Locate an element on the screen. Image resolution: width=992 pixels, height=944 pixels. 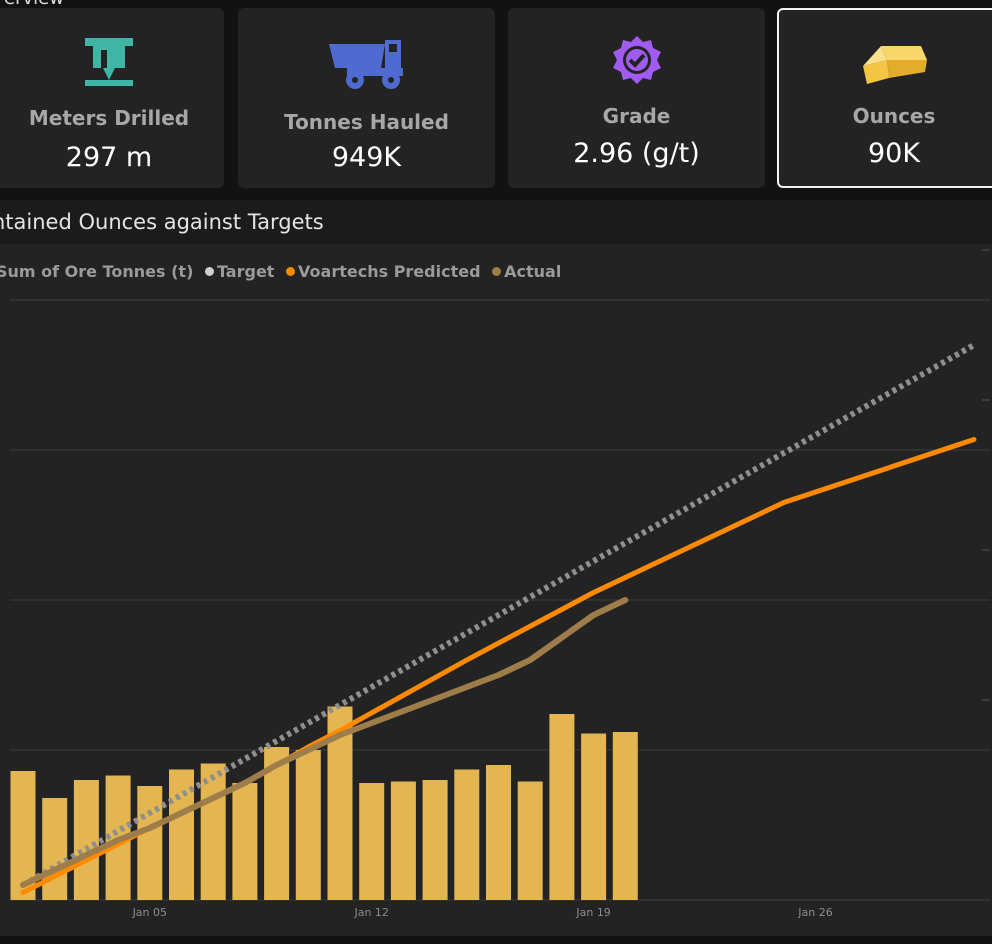
kpi-card-meters-drilled: Meters Drilled 297 m is located at coordinates (112, 98).